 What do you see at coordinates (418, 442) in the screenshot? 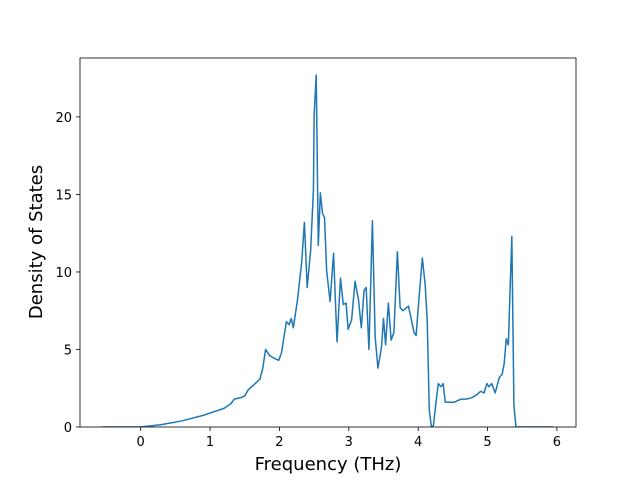
I see `x-tick-label: 4` at bounding box center [418, 442].